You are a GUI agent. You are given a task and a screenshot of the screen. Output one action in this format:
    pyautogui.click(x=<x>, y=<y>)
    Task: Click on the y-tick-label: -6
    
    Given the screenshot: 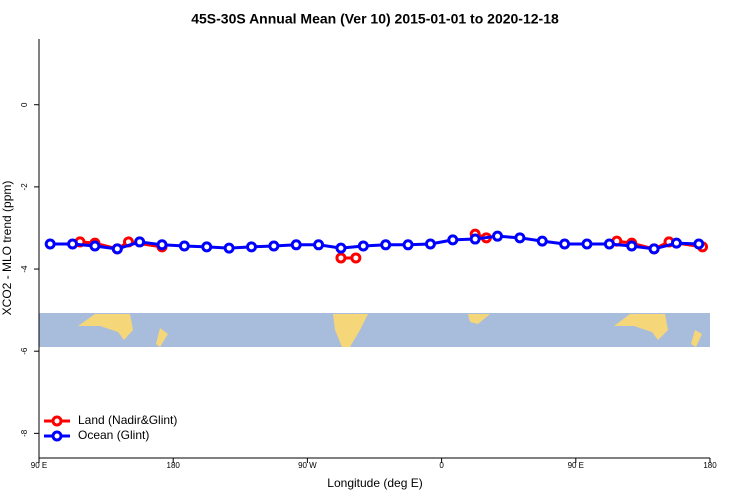 What is the action you would take?
    pyautogui.click(x=24, y=351)
    